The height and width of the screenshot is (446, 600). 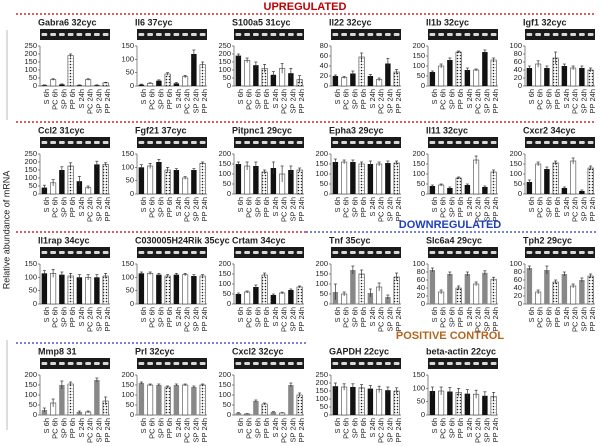 What do you see at coordinates (461, 351) in the screenshot?
I see `panel-title: beta-actin 22cyc` at bounding box center [461, 351].